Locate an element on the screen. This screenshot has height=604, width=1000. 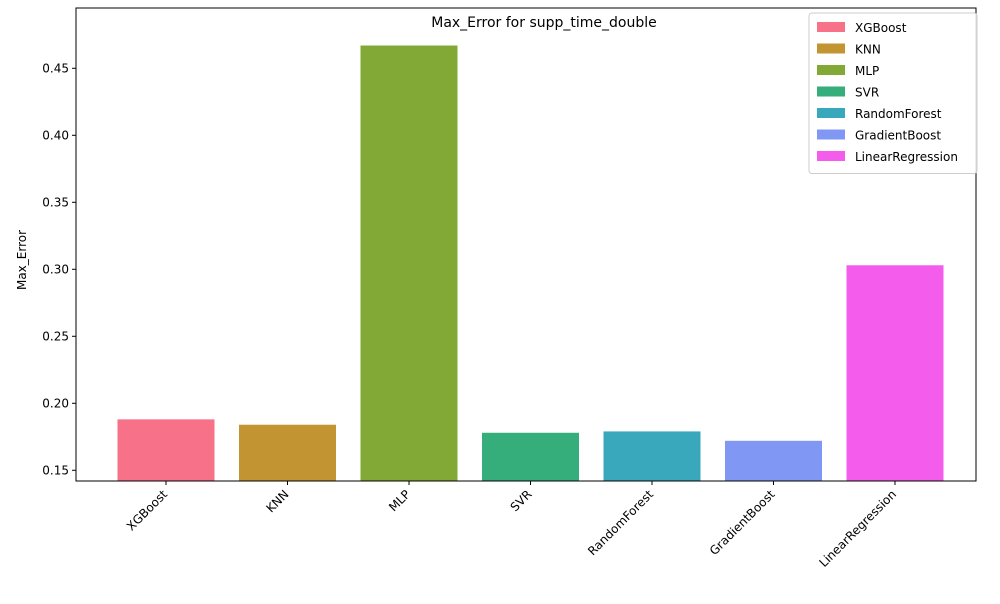
x-tick-label: LinearRegression is located at coordinates (857, 528).